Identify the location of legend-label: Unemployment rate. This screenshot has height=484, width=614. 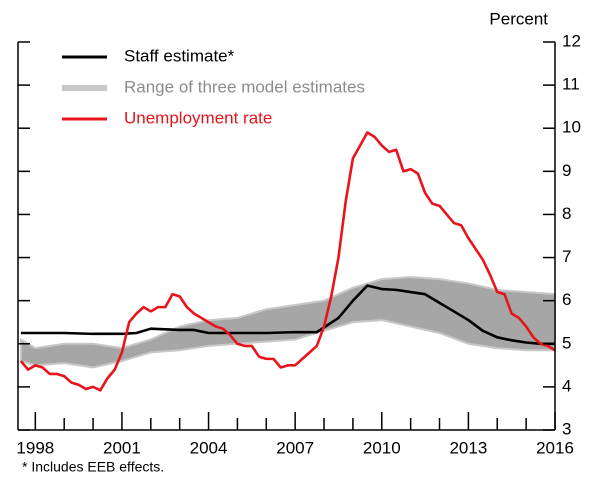
(198, 117).